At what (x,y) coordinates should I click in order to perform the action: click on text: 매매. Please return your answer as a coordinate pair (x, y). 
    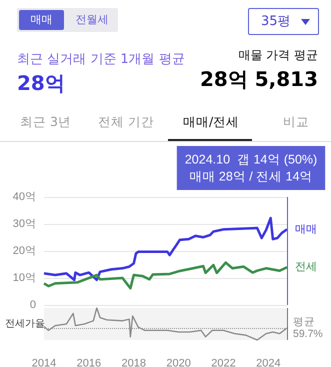
    Looking at the image, I should click on (41, 20).